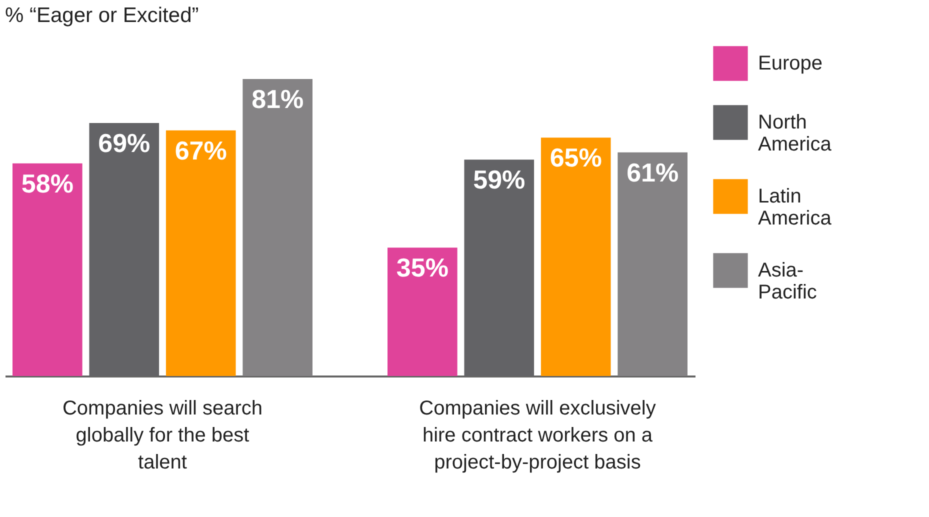 This screenshot has width=929, height=517. What do you see at coordinates (102, 15) in the screenshot?
I see `chart-title: % “Eager or Excited”` at bounding box center [102, 15].